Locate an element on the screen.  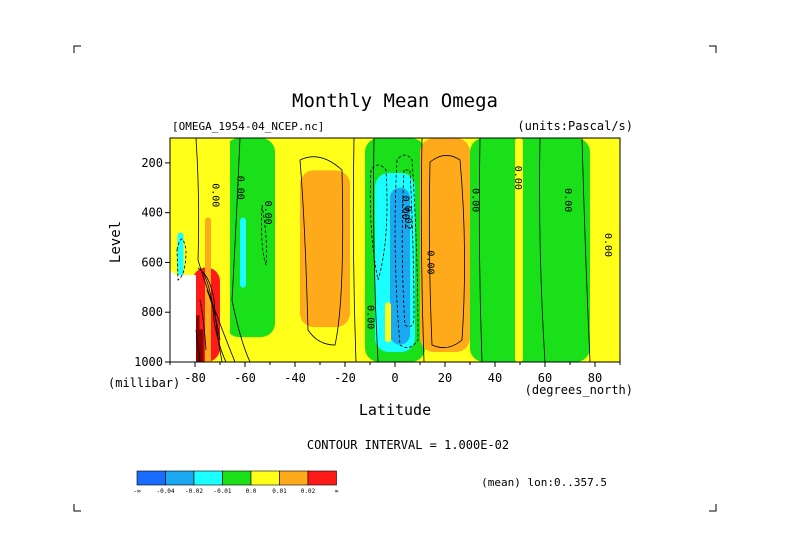
colorbar-label: 0.0 is located at coordinates (251, 491).